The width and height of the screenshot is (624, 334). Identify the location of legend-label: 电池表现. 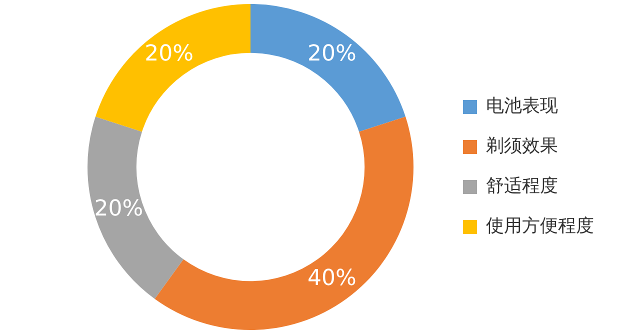
(522, 106).